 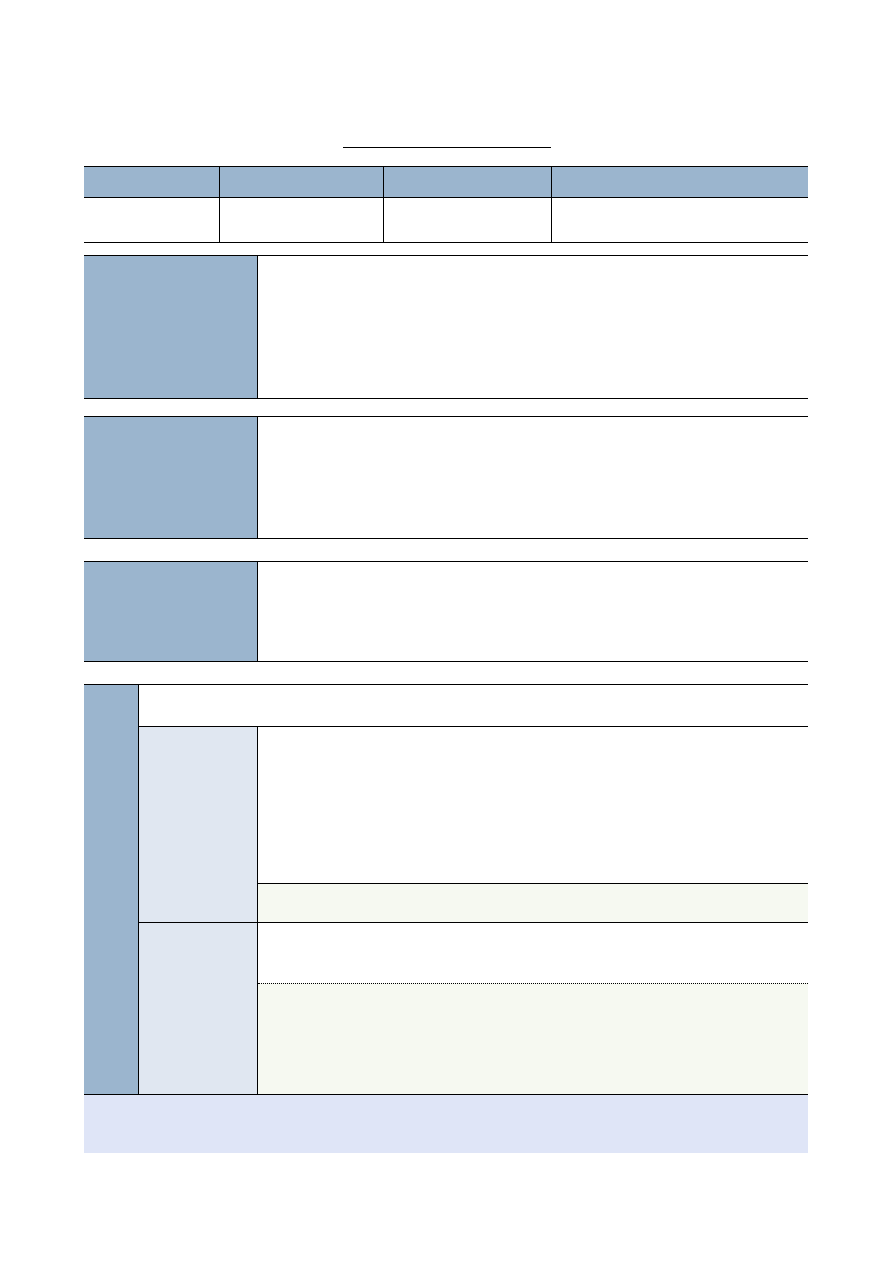 I want to click on document-title, so click(x=447, y=138).